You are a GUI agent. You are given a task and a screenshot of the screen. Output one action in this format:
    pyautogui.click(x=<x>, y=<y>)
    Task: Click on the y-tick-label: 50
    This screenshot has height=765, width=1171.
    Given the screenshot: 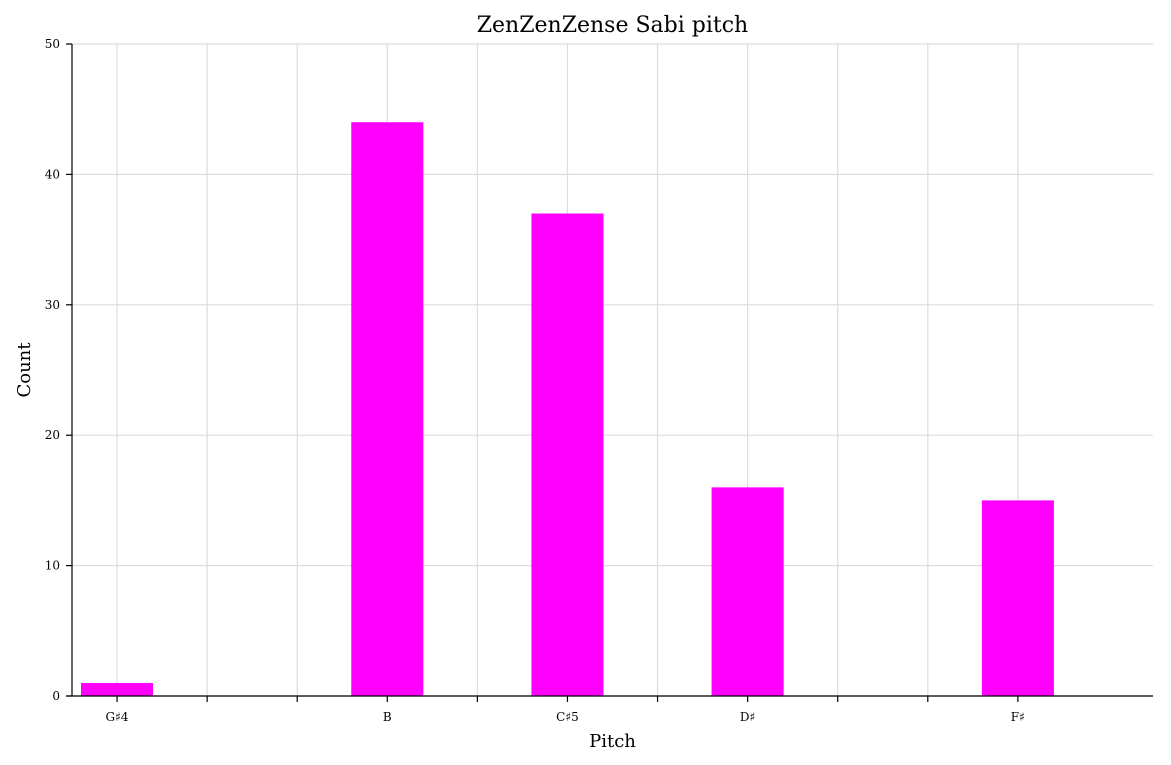 What is the action you would take?
    pyautogui.click(x=52, y=44)
    